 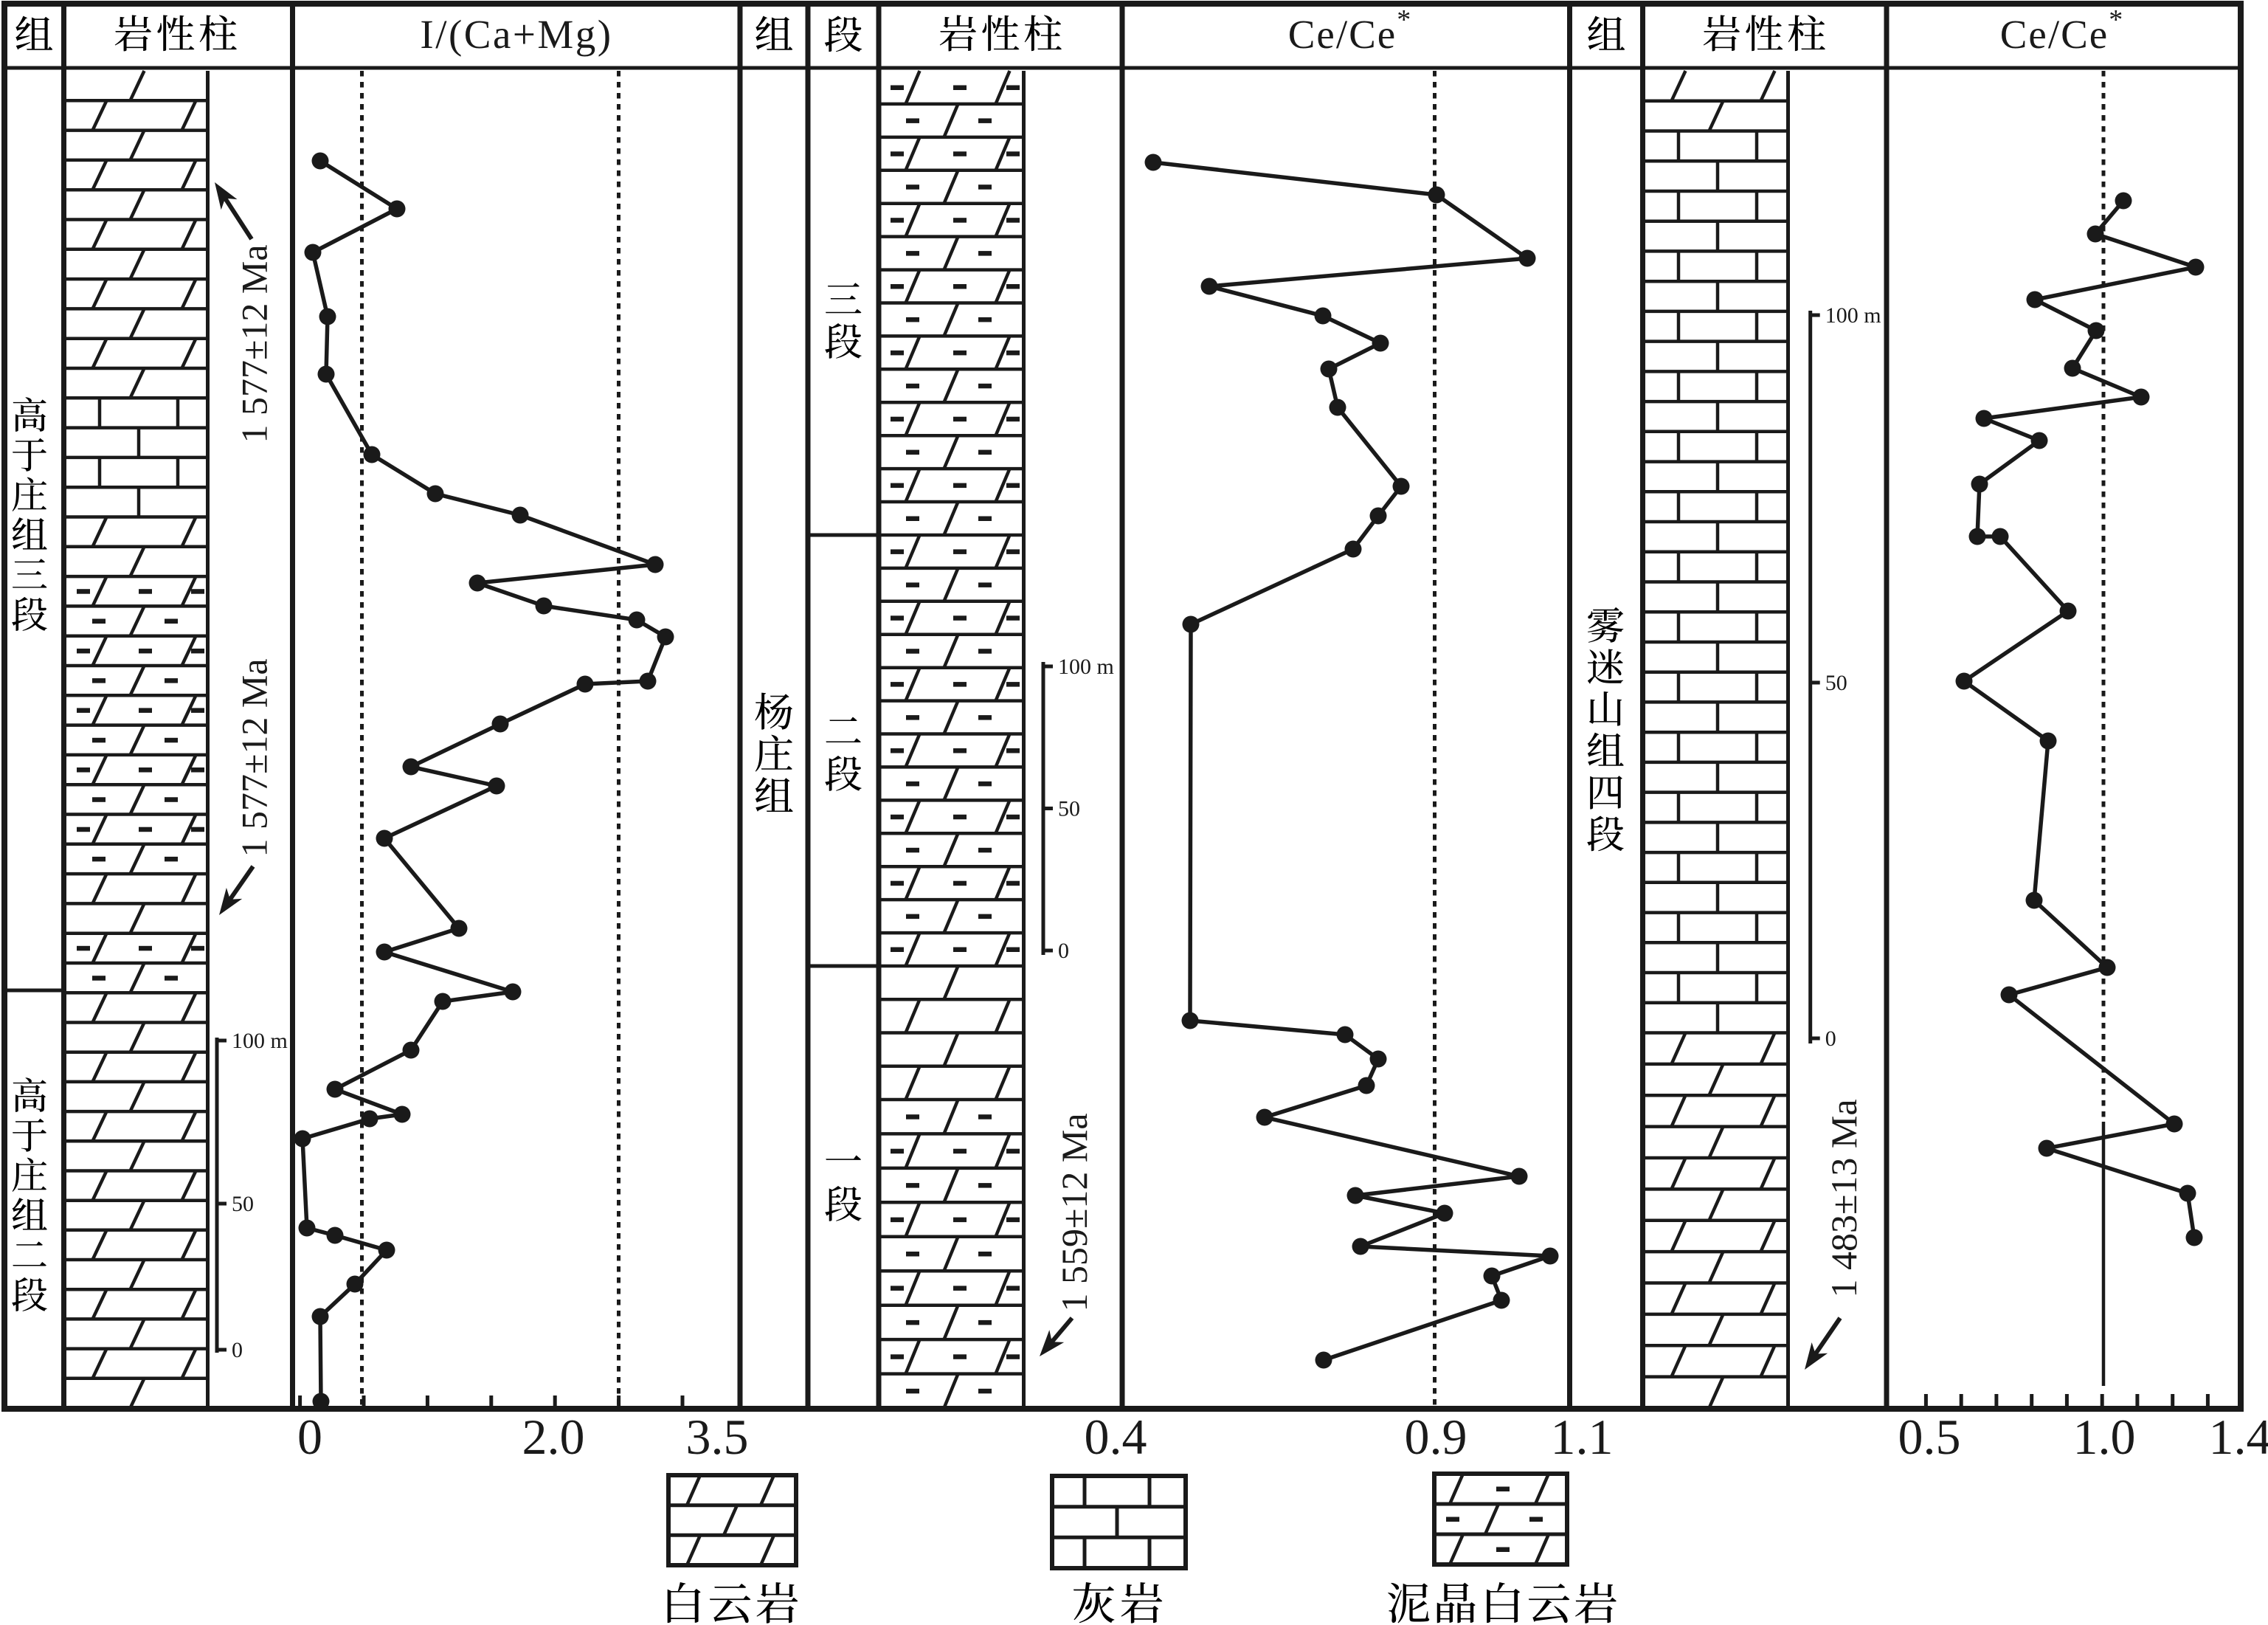 I want to click on svg-text: I/(Ca+Mg), so click(x=516, y=34).